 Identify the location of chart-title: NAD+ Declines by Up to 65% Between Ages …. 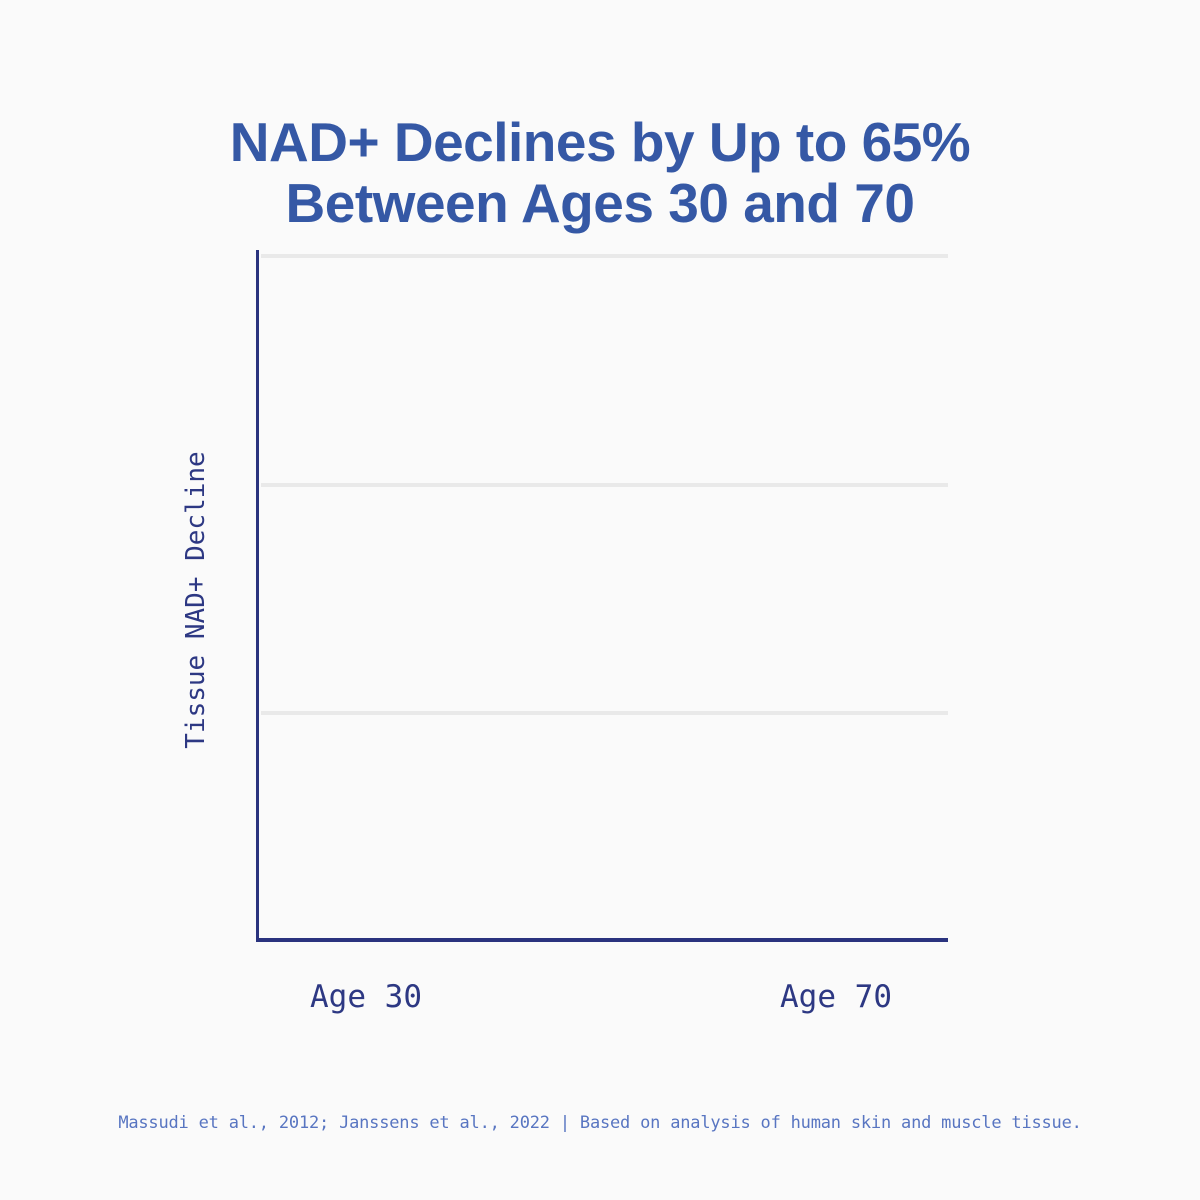
(600, 173).